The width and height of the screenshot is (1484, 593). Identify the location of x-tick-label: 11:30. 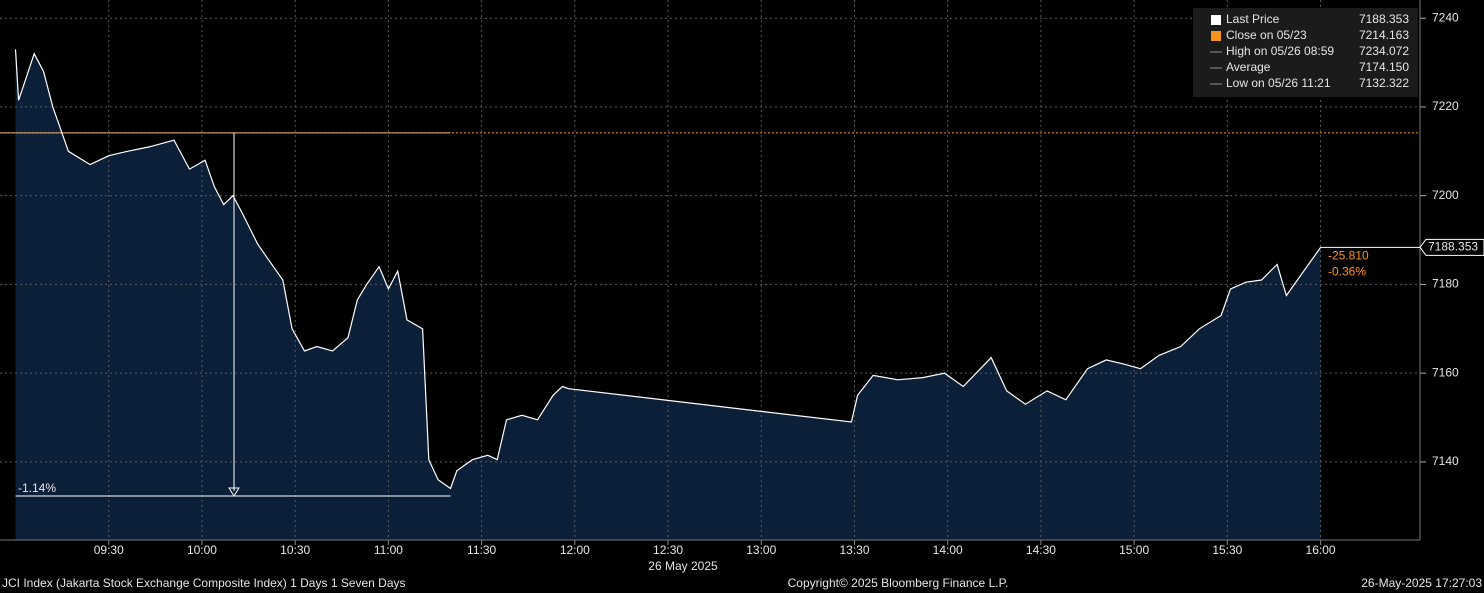
(481, 550).